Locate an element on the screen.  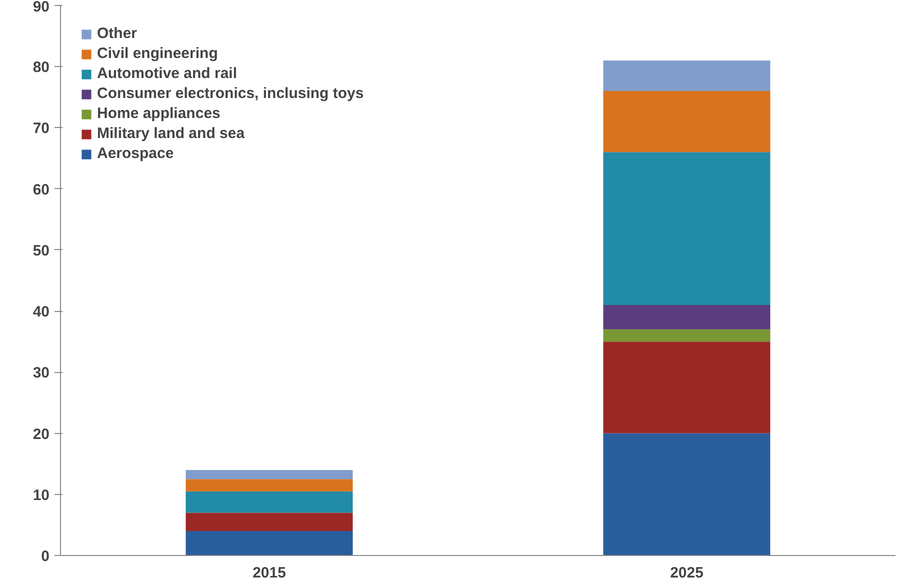
legend-label: Consumer electronics, inclusing toys is located at coordinates (230, 93).